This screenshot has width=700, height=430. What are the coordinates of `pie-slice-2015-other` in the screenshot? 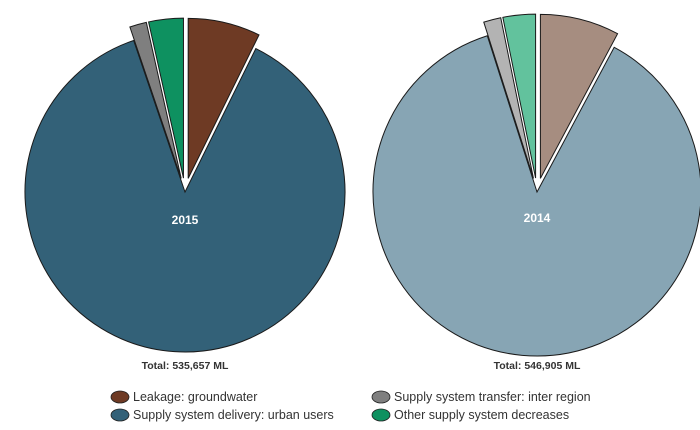 It's located at (165, 98).